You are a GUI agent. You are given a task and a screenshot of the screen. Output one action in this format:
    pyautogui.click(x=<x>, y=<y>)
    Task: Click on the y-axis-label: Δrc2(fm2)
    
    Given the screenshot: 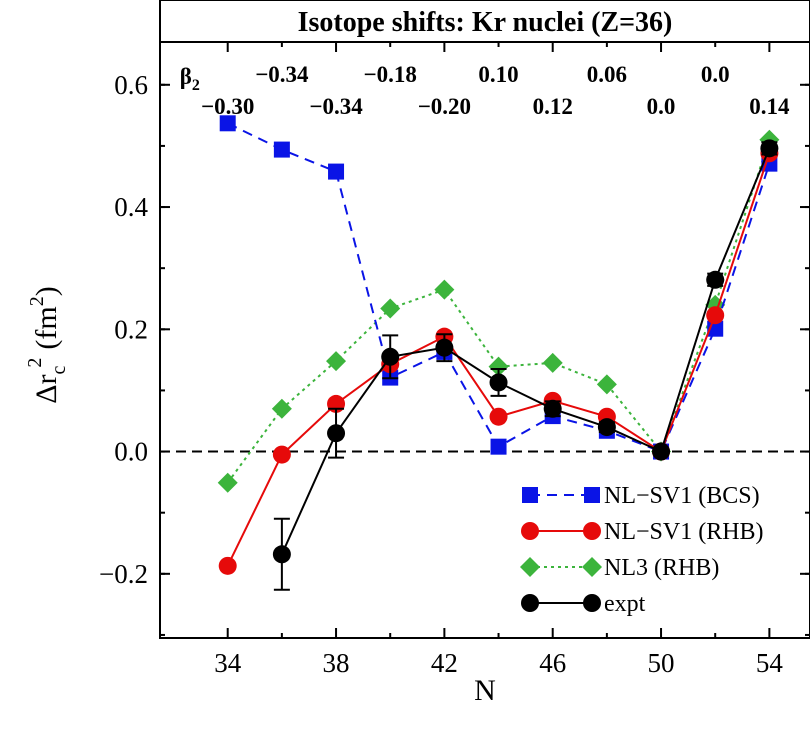 What is the action you would take?
    pyautogui.click(x=47, y=345)
    